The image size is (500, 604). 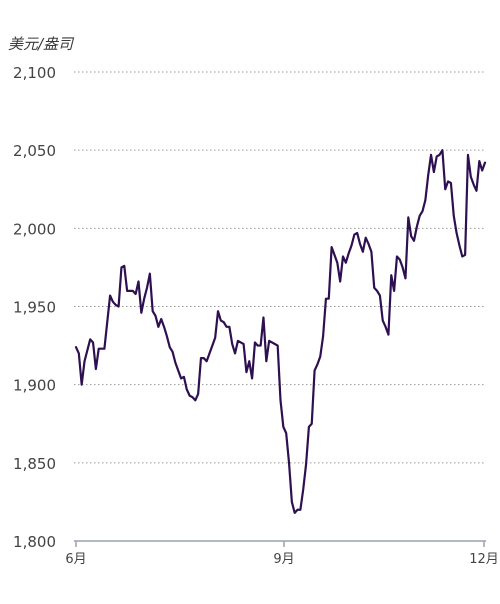 I want to click on x-tick-label: 6月, so click(x=75, y=559).